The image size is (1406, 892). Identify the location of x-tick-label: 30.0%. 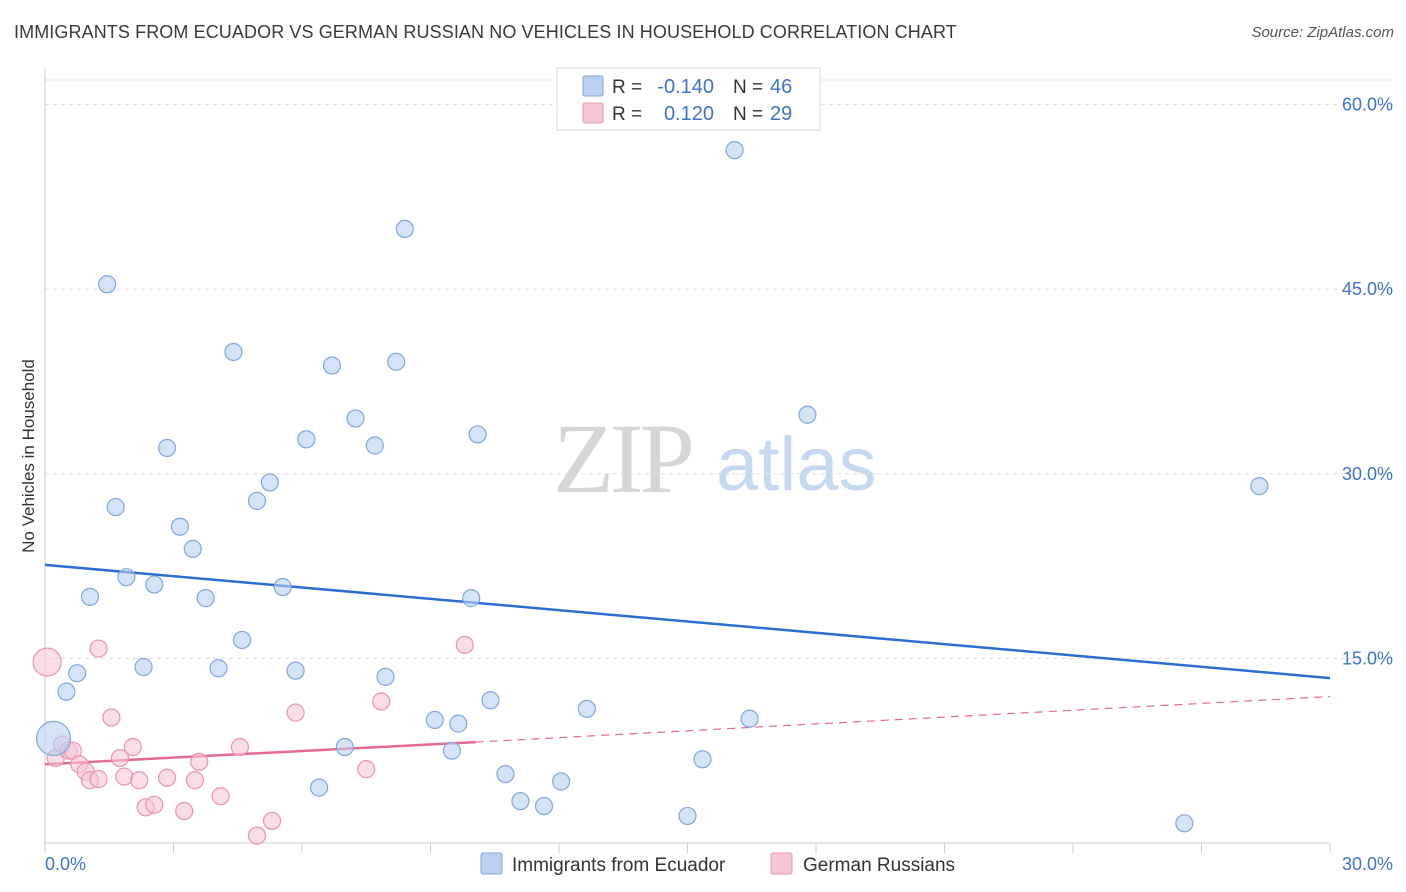
(1367, 864).